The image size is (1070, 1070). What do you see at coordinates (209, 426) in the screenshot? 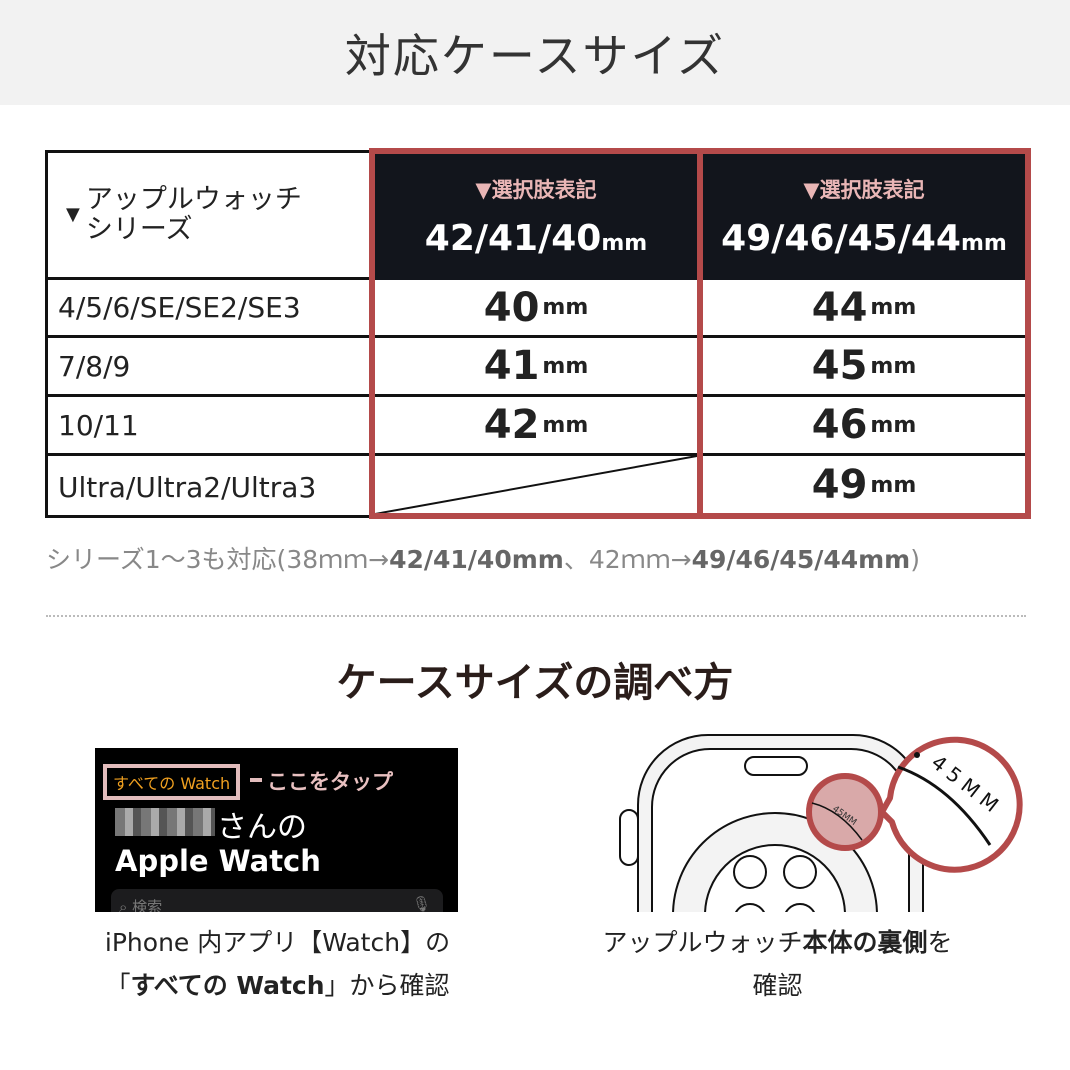
I see `series-cell: 10/11` at bounding box center [209, 426].